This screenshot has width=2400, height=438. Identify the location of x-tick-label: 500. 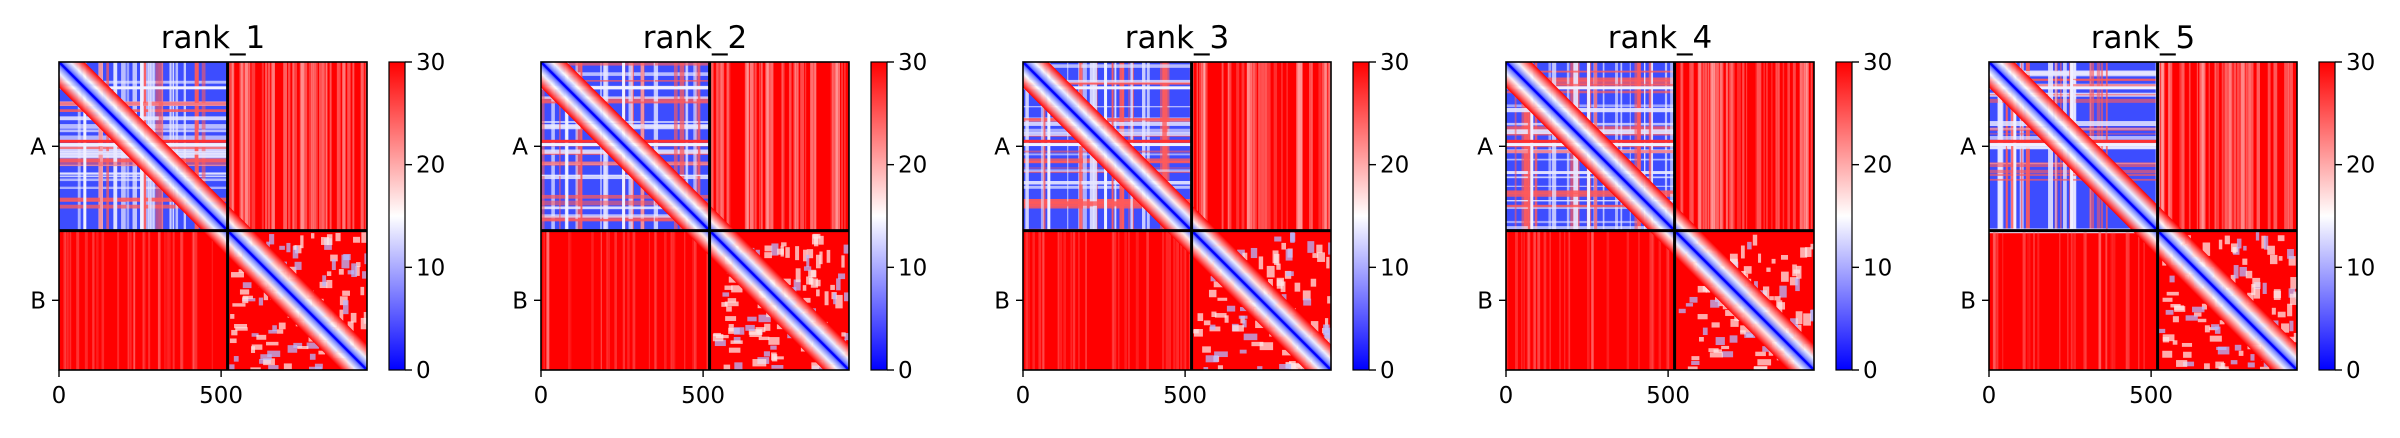
(2151, 396).